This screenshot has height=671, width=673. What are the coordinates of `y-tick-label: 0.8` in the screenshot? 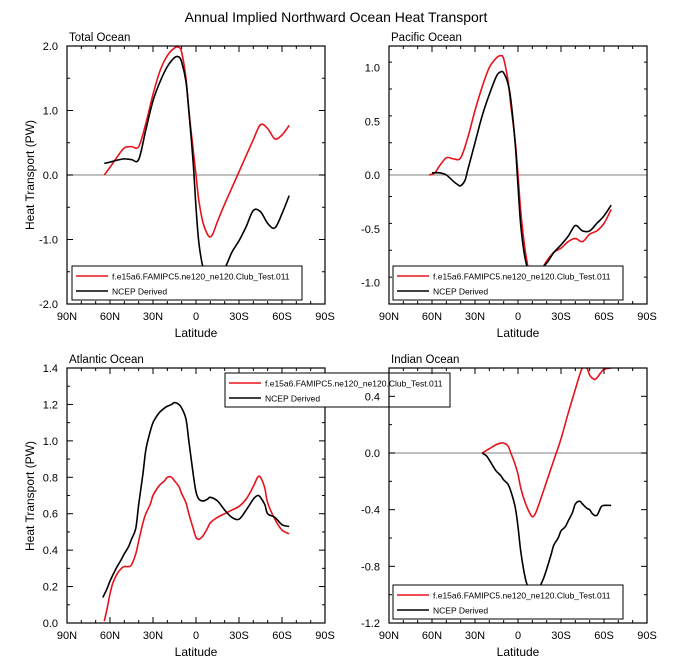 It's located at (50, 478).